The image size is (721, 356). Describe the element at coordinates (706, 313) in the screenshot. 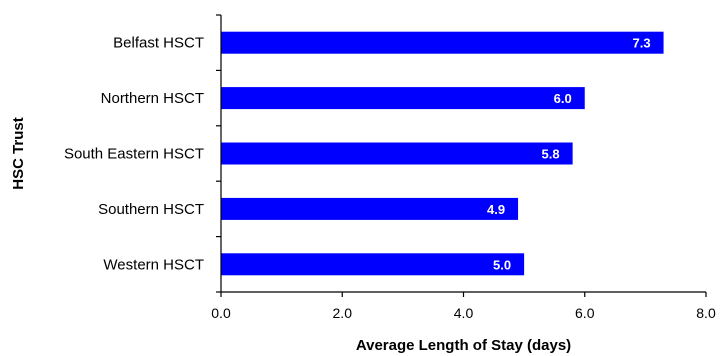

I see `x-tick-label: 8.0` at that location.